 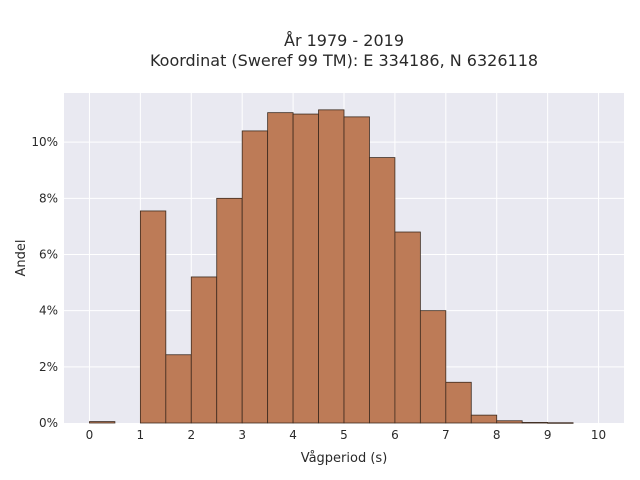 What do you see at coordinates (395, 435) in the screenshot?
I see `x-tick-label: 6` at bounding box center [395, 435].